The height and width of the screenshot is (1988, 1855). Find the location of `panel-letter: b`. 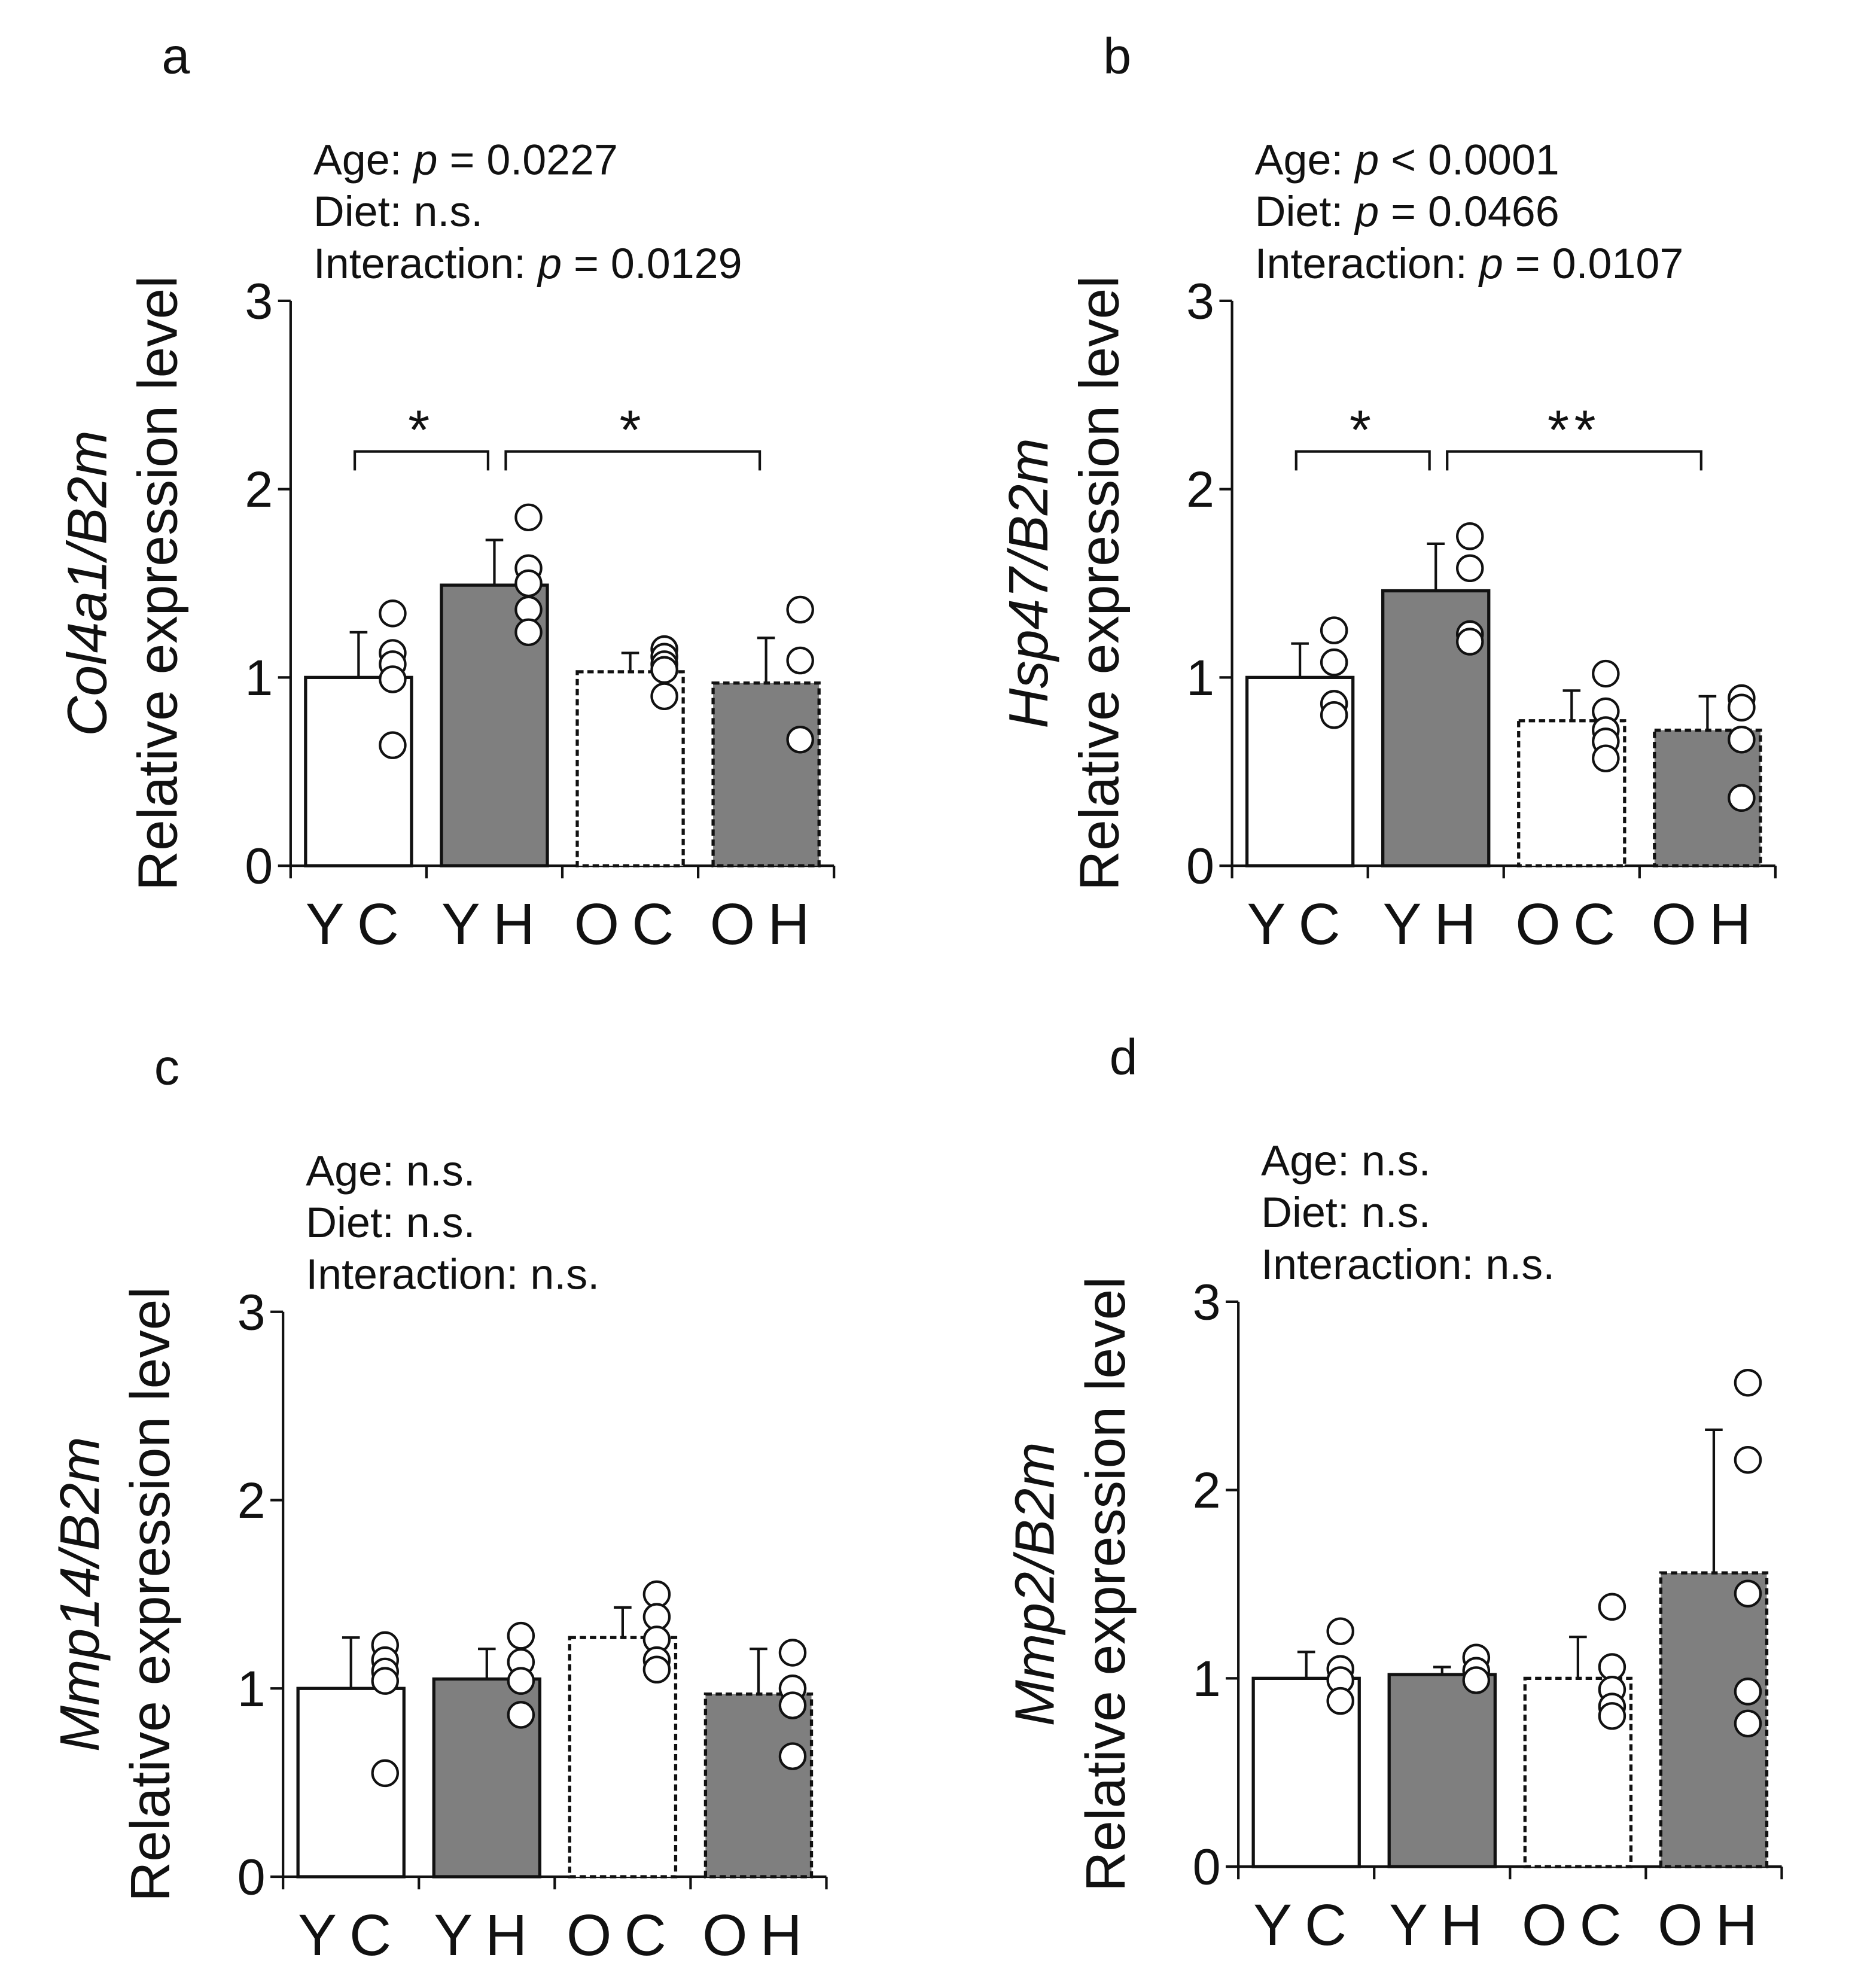

panel-letter: b is located at coordinates (1117, 56).